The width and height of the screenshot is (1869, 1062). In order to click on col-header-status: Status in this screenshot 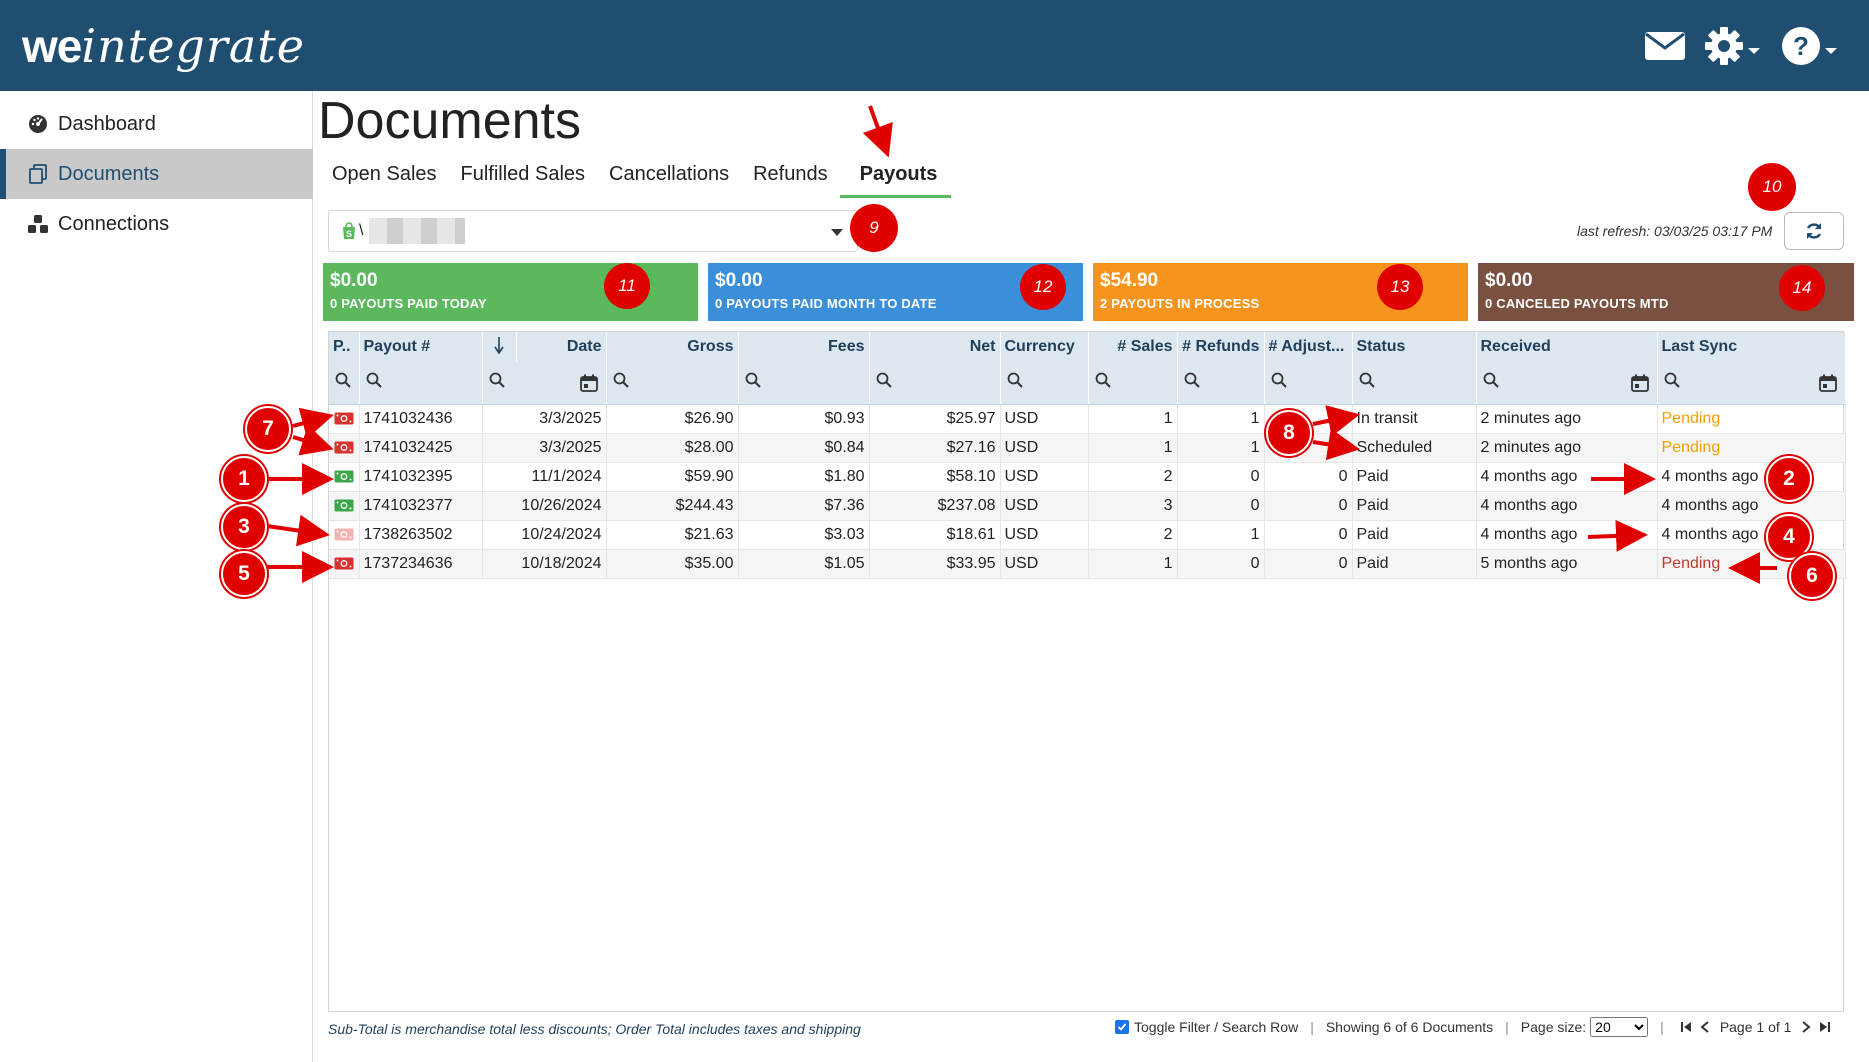, I will do `click(1414, 347)`.